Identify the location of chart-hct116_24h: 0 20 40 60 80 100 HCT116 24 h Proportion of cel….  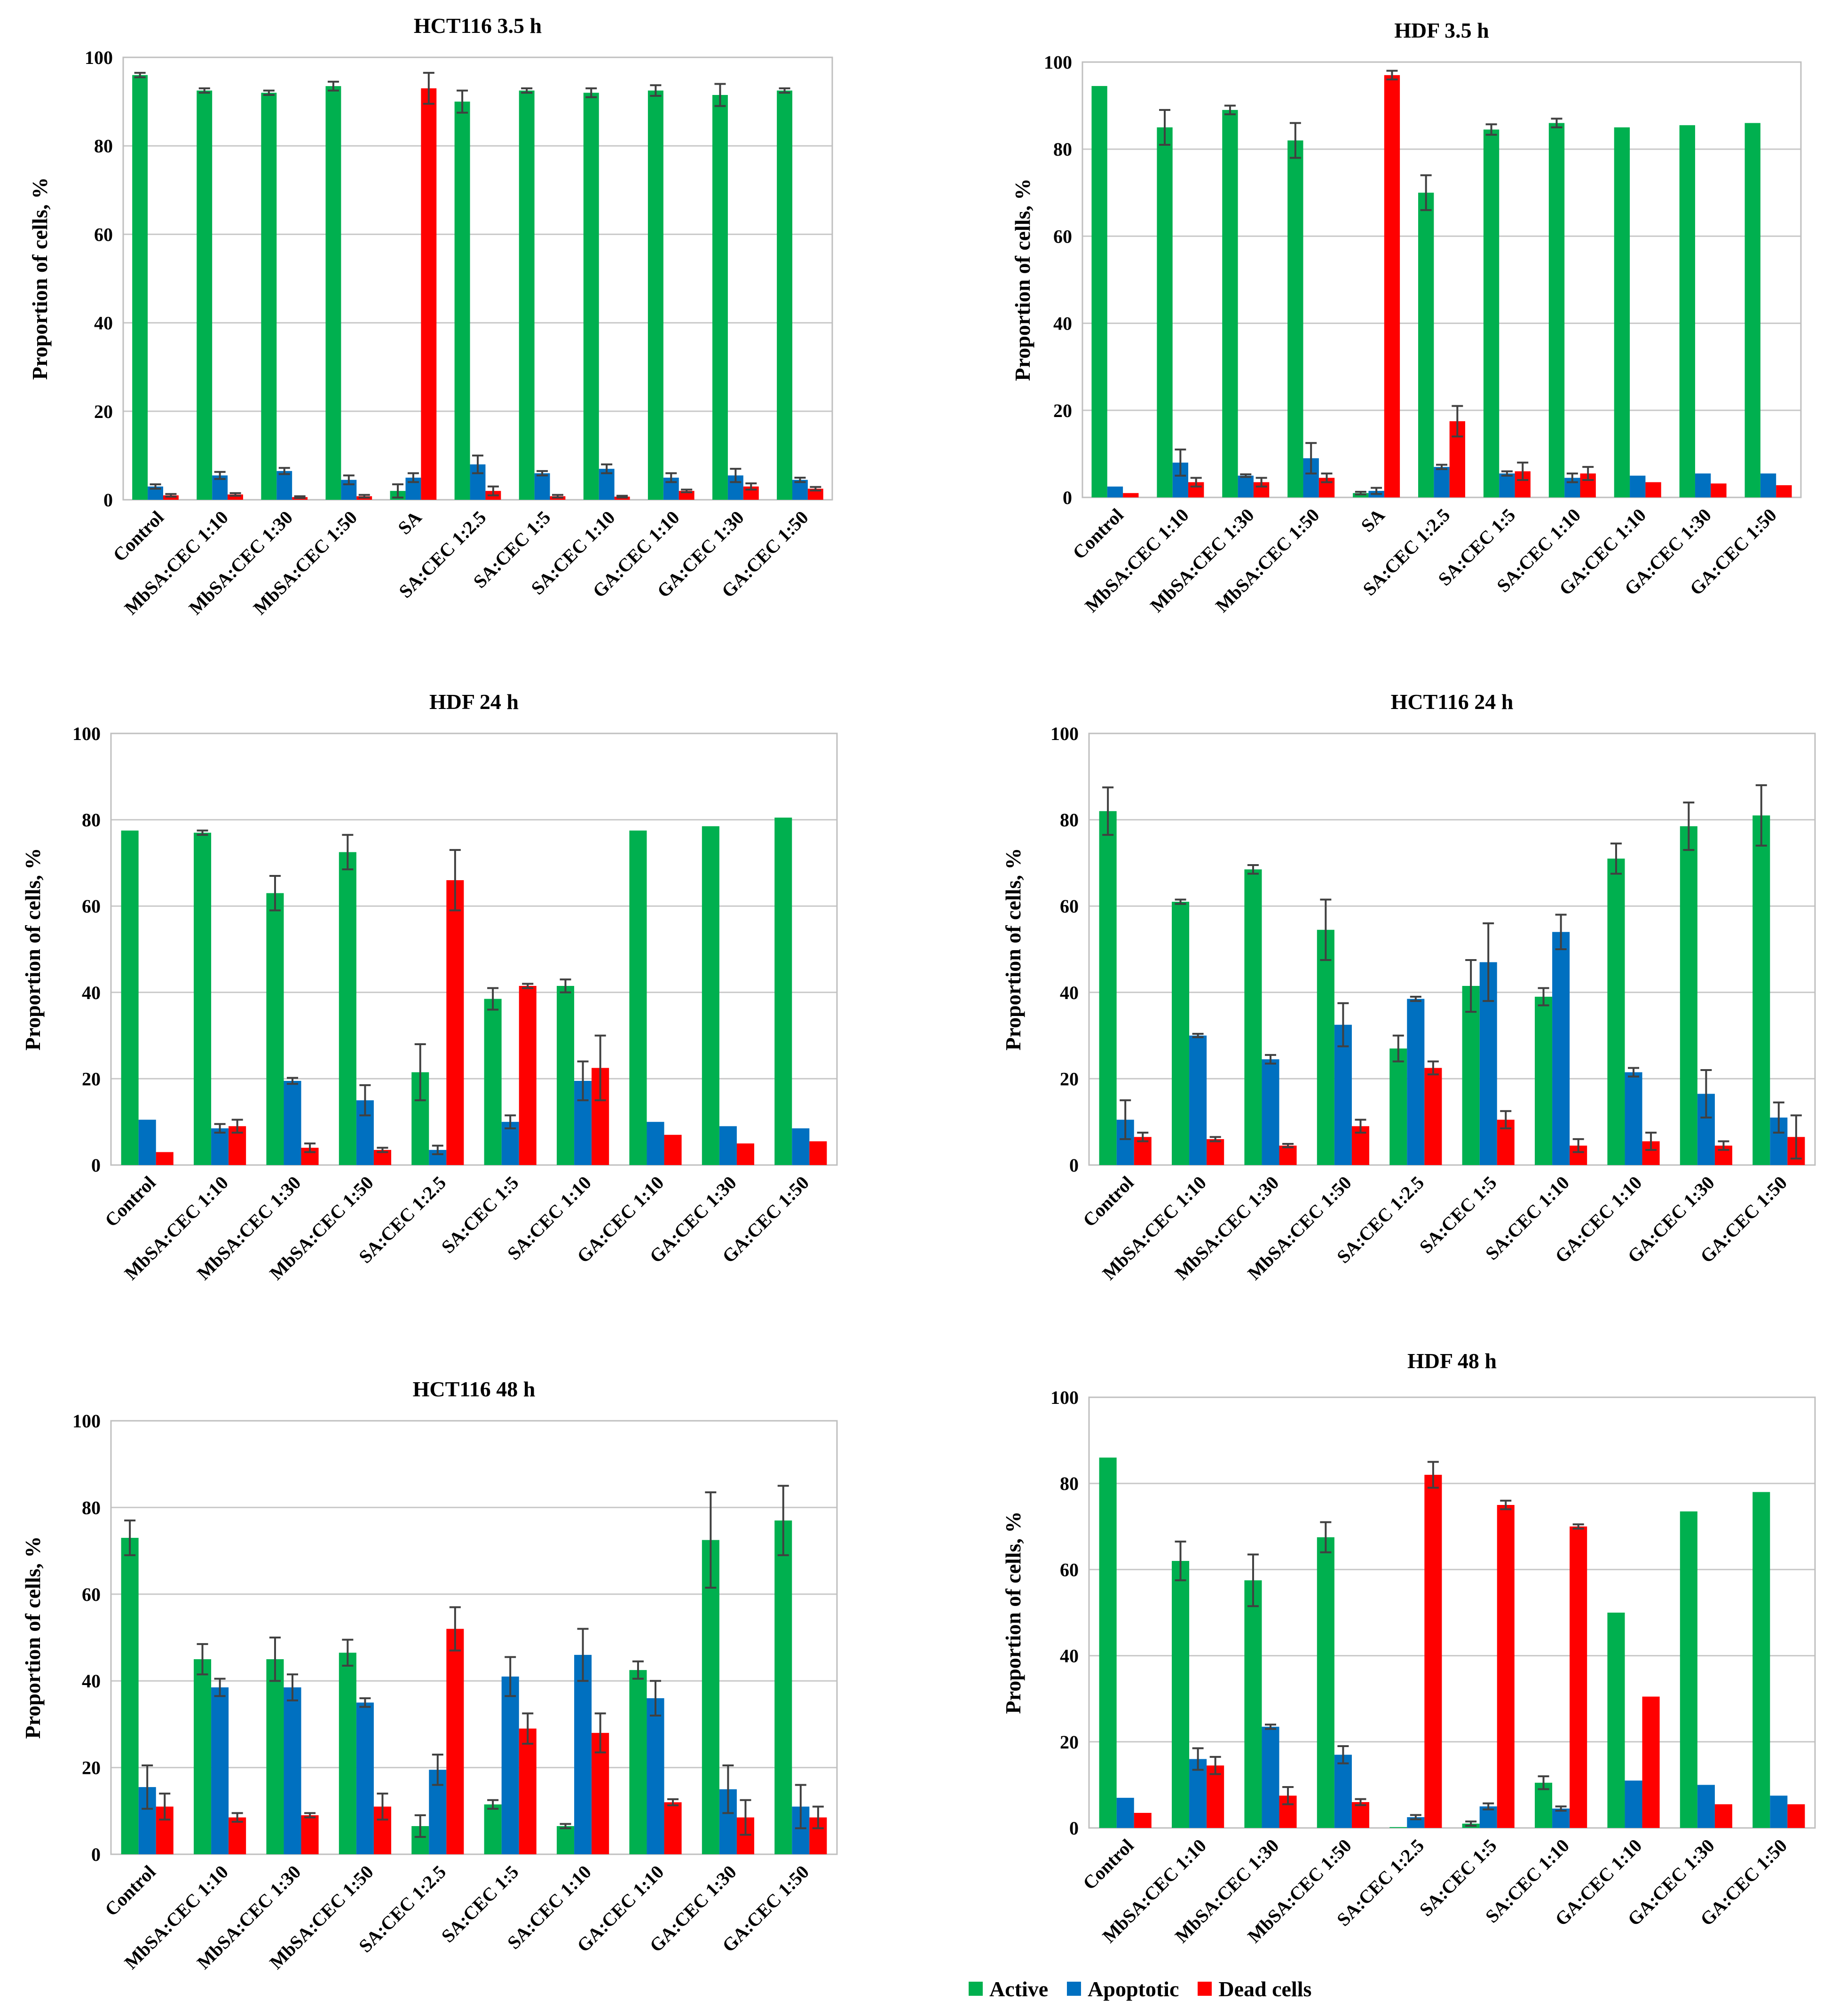
(1408, 987).